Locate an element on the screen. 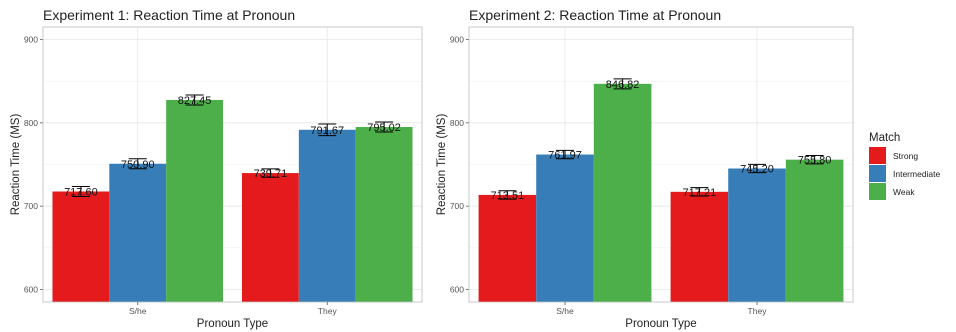 Image resolution: width=956 pixels, height=332 pixels. data-label: 750.90 is located at coordinates (138, 165).